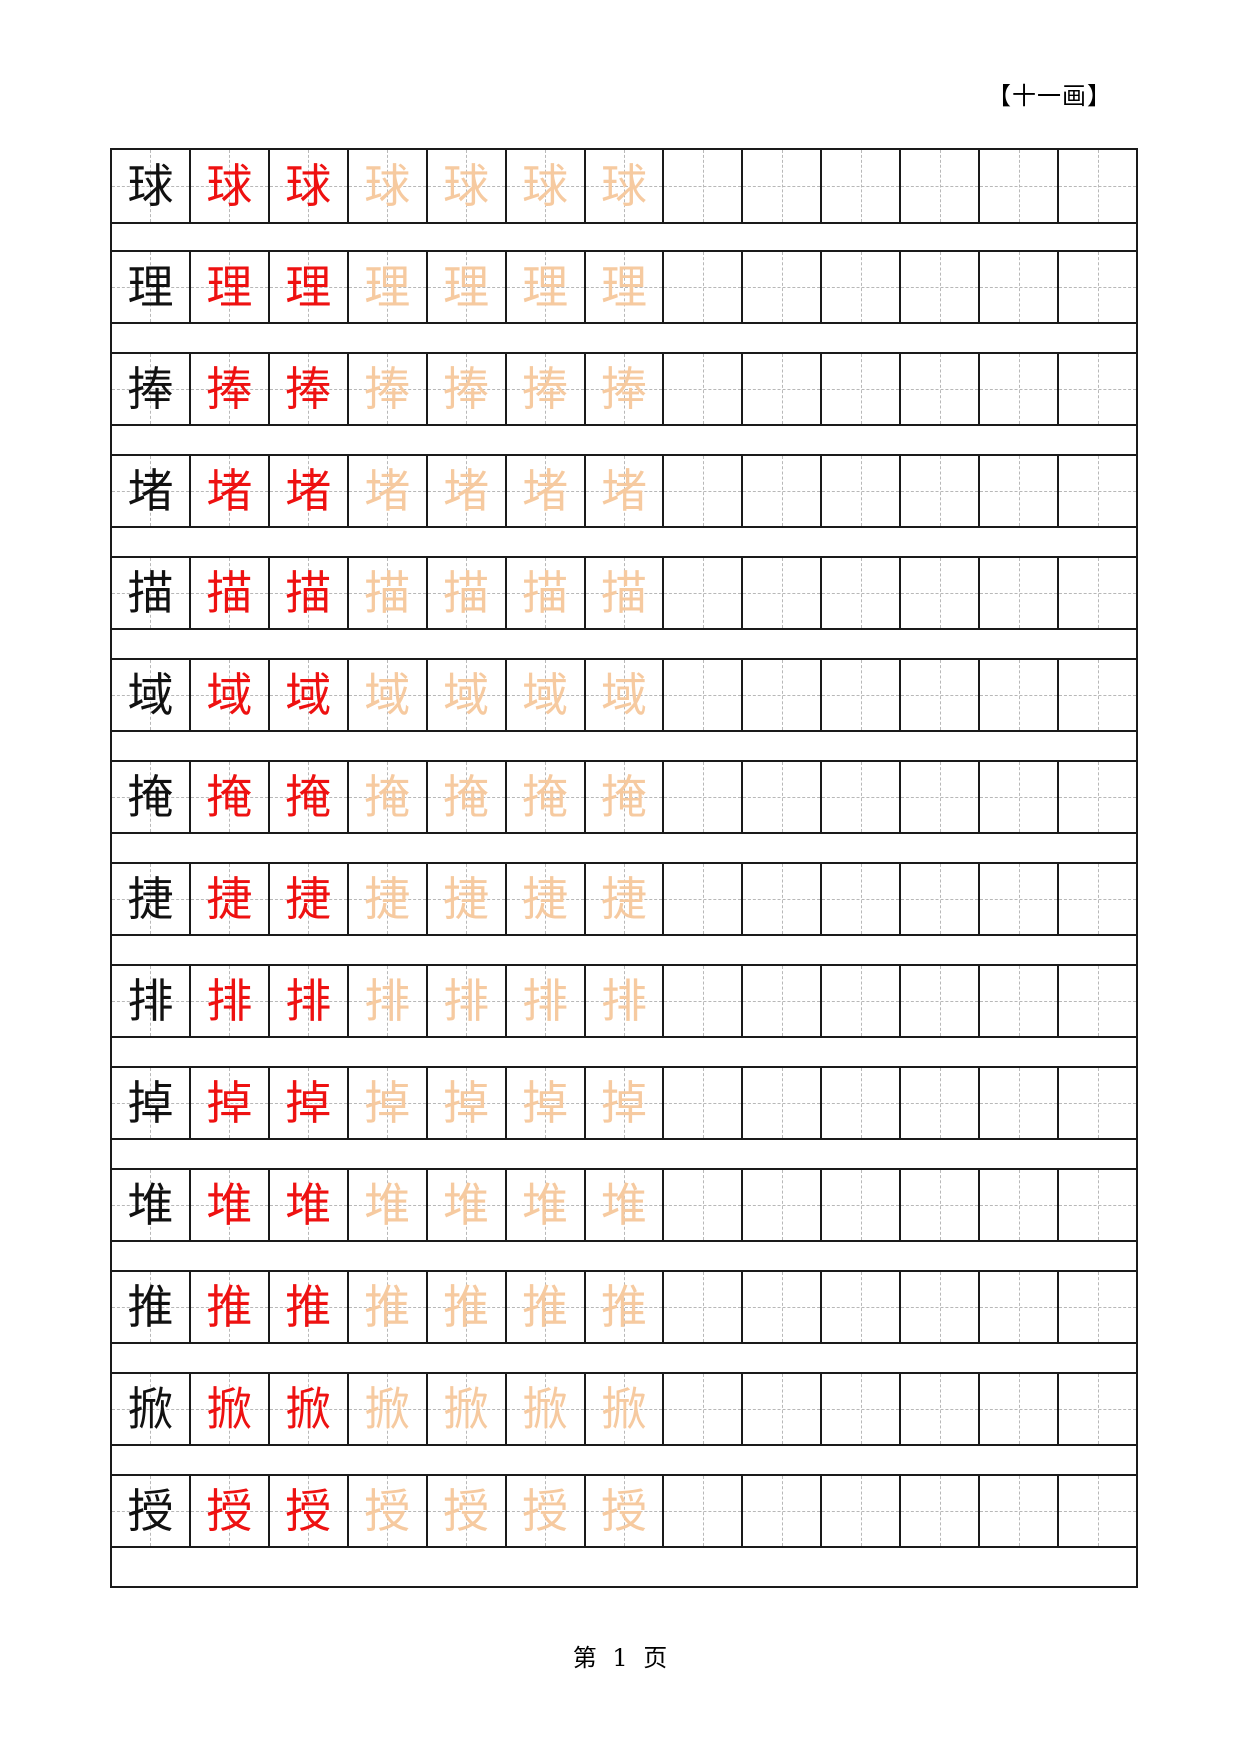  What do you see at coordinates (546, 186) in the screenshot?
I see `grid-cell: 球` at bounding box center [546, 186].